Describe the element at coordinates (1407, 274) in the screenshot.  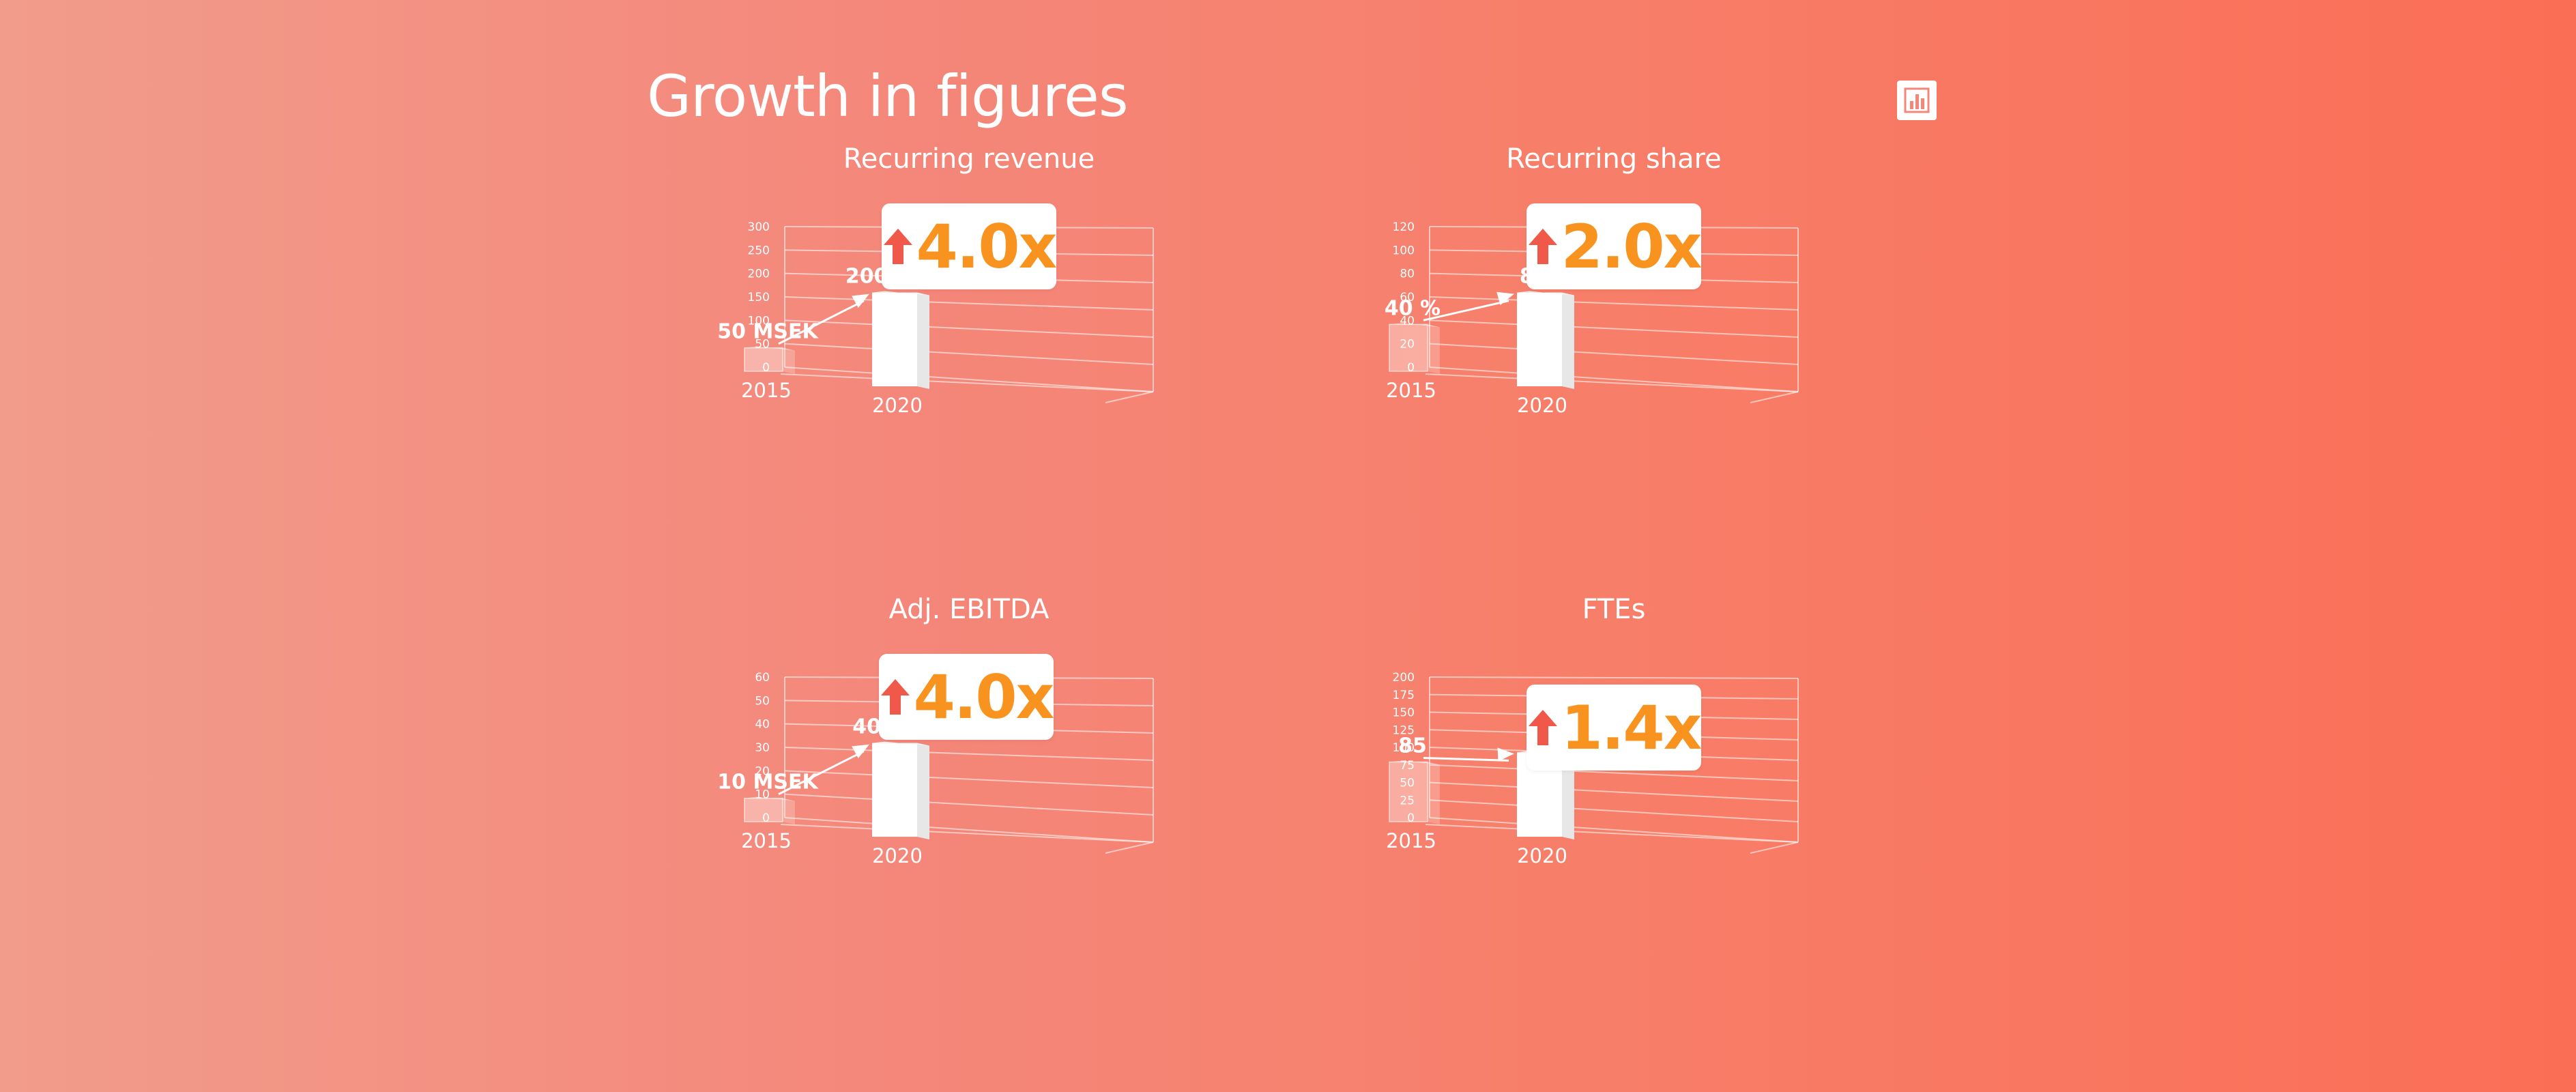
I see `y-tick-label: 80` at that location.